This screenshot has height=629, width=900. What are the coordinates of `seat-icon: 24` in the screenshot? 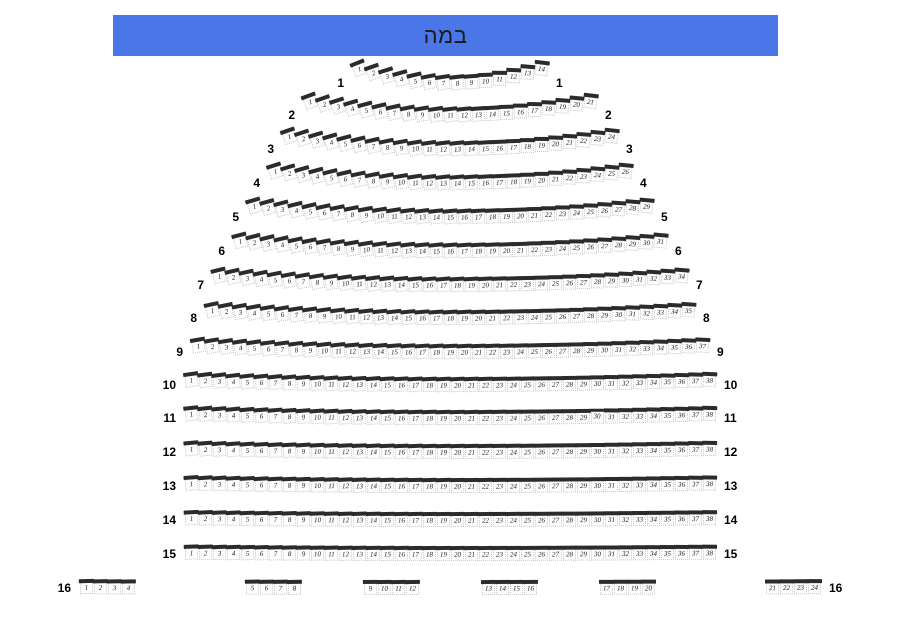 It's located at (520, 350).